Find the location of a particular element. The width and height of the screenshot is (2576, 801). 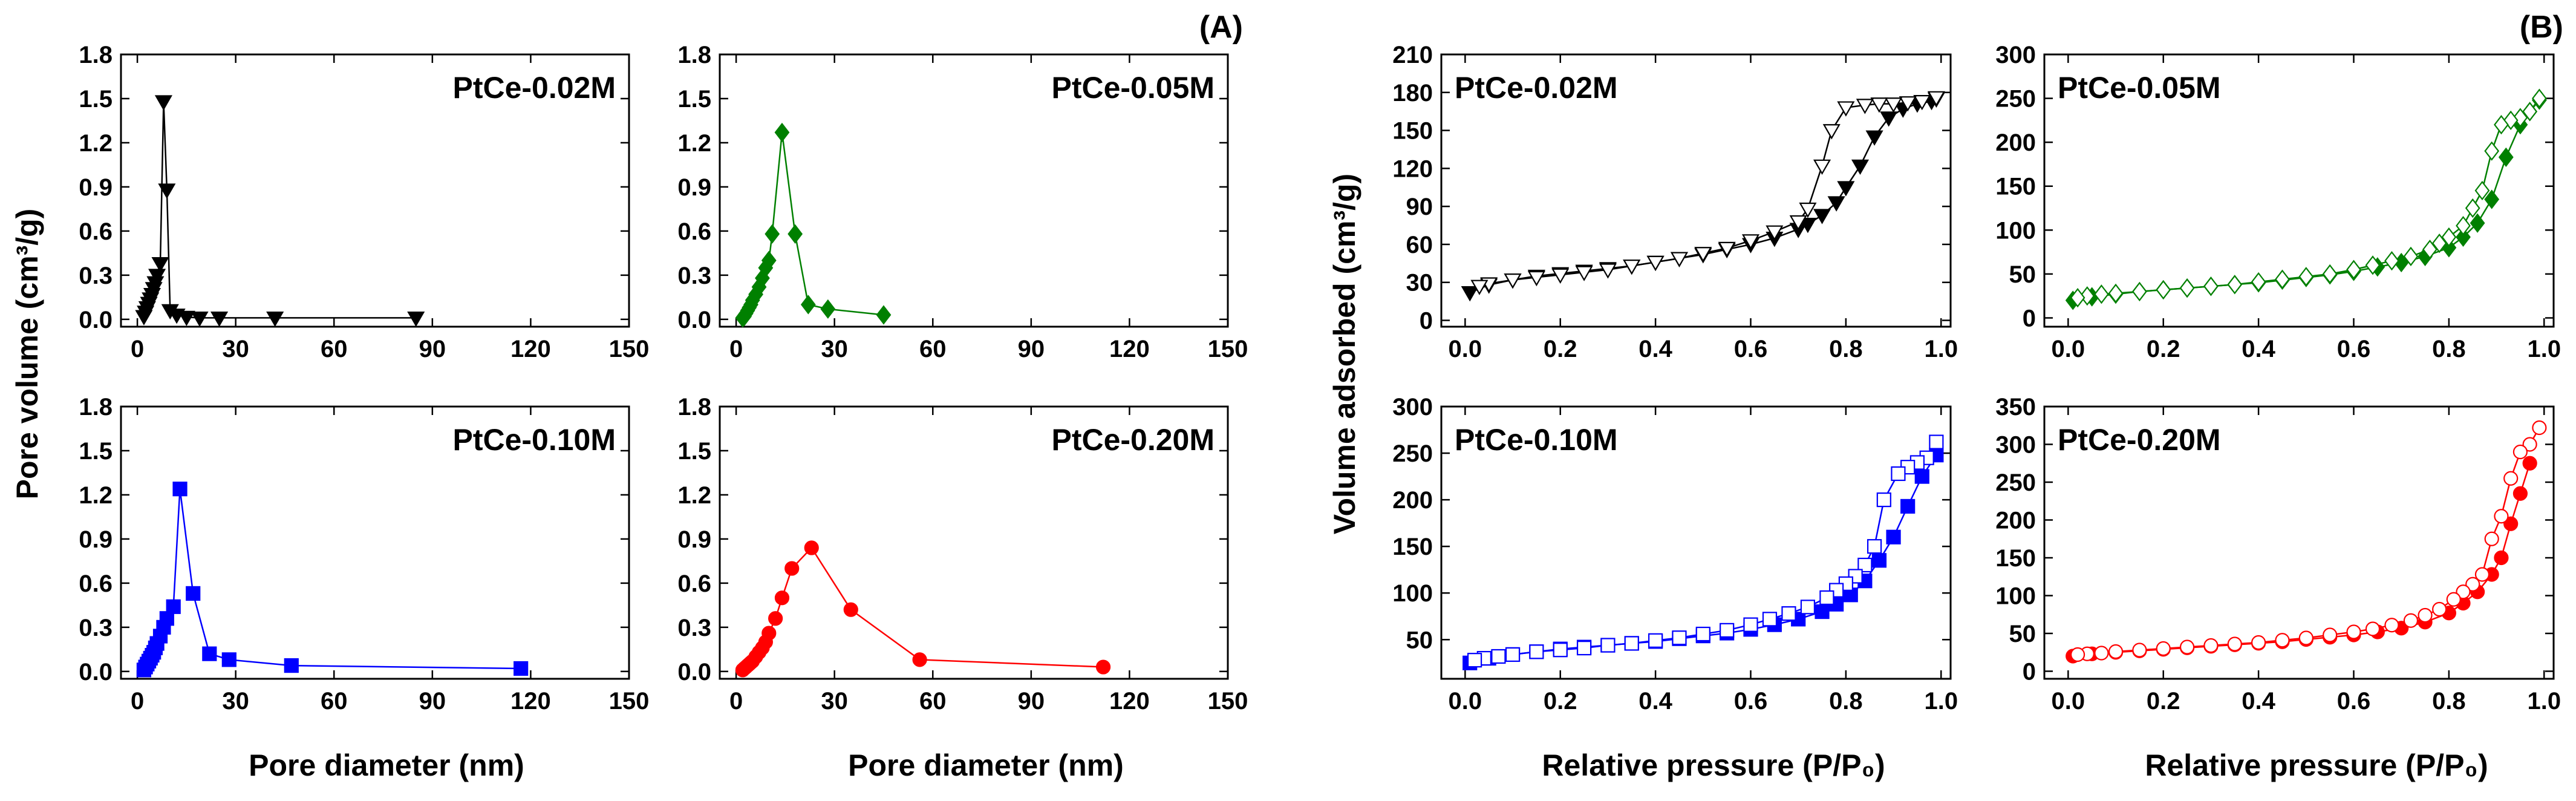

x-tick-label: 1.0 is located at coordinates (1941, 349).